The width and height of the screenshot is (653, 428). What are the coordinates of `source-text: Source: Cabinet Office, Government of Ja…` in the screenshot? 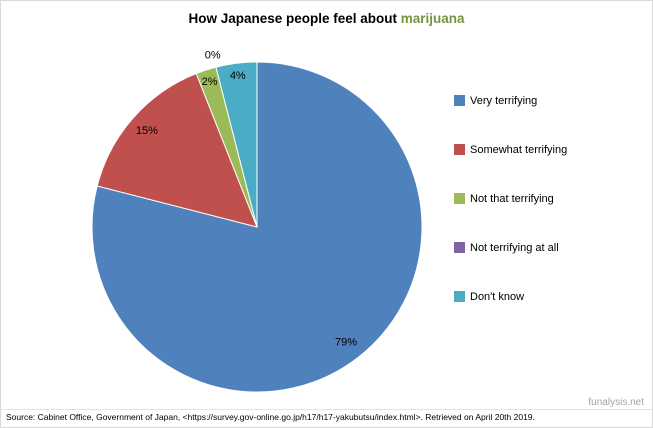 It's located at (270, 417).